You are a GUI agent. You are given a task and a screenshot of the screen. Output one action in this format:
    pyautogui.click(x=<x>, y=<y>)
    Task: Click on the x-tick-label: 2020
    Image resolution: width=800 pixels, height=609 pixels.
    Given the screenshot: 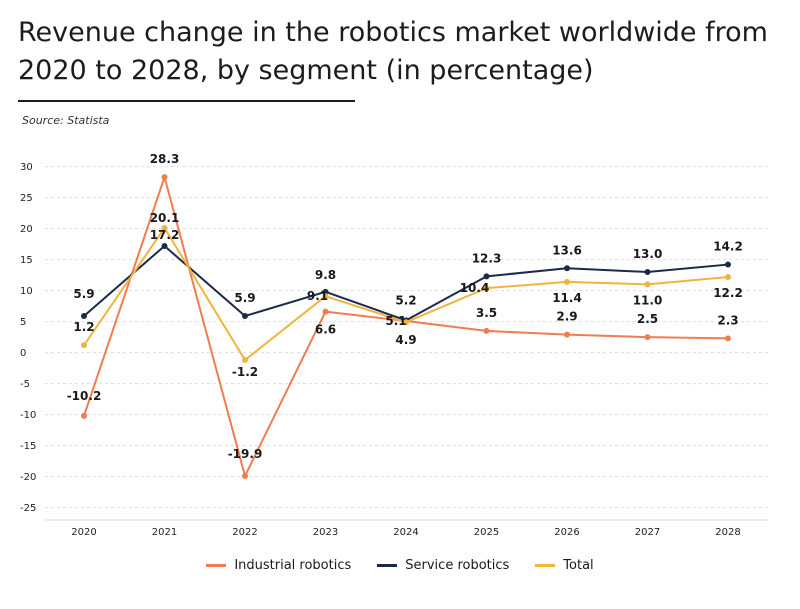 What is the action you would take?
    pyautogui.click(x=83, y=532)
    